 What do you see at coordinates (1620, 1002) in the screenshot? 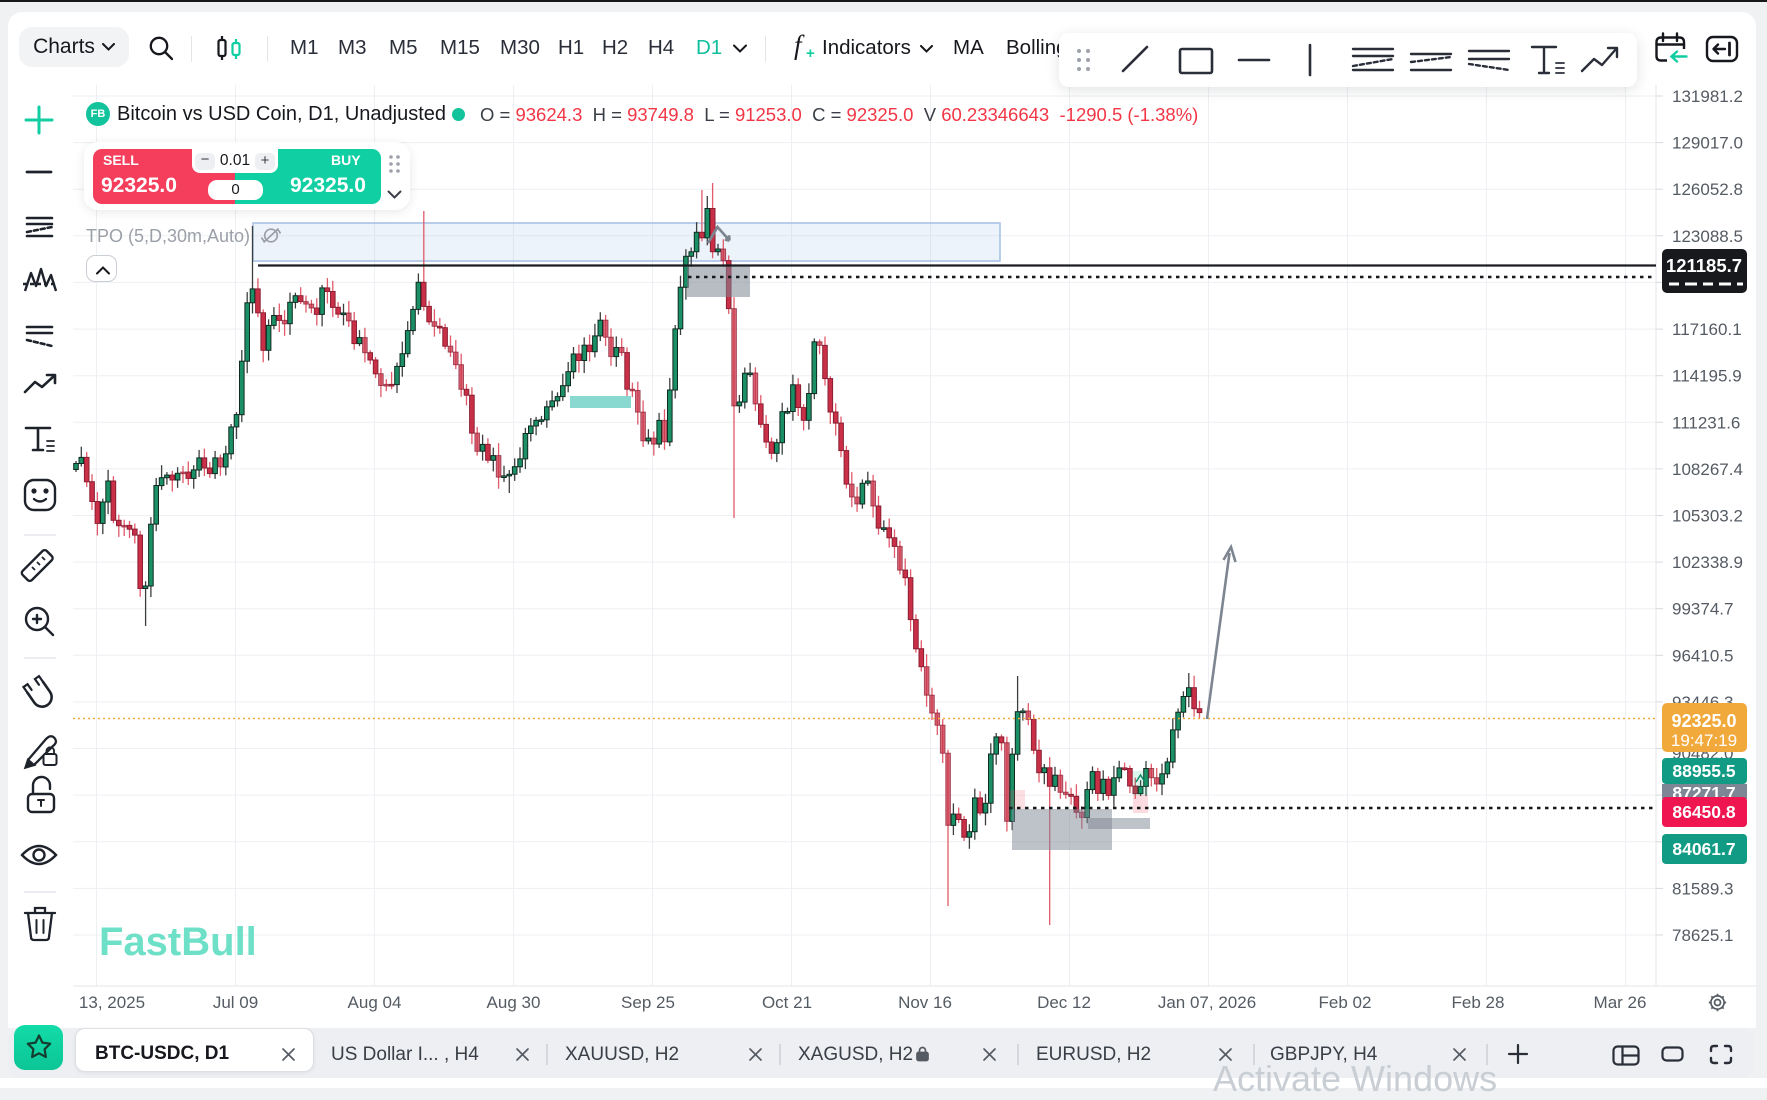
I see `svg-text: Mar 26` at bounding box center [1620, 1002].